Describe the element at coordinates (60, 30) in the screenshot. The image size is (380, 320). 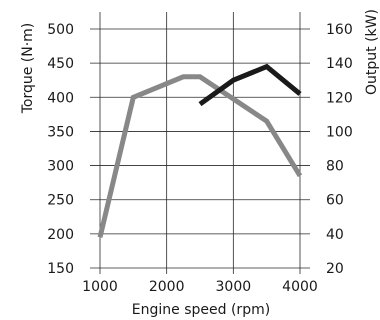
I see `y-left-tick-label: 500` at that location.